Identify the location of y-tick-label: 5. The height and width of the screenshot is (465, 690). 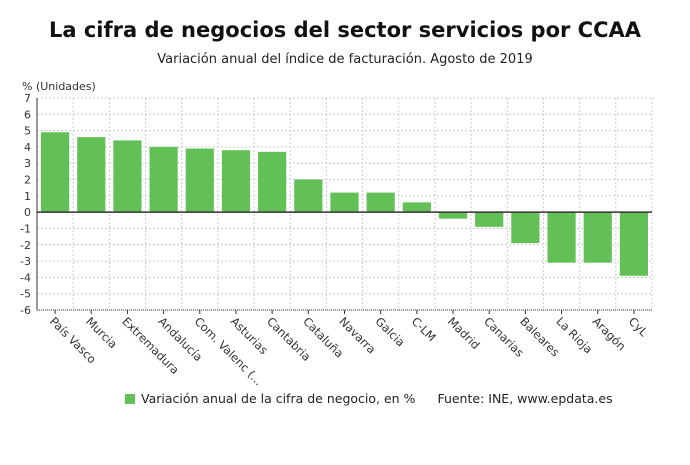
(27, 131).